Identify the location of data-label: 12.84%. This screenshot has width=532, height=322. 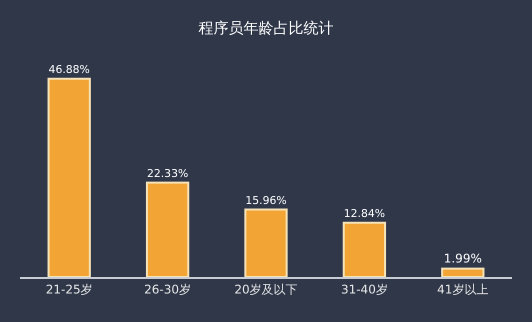
(365, 213).